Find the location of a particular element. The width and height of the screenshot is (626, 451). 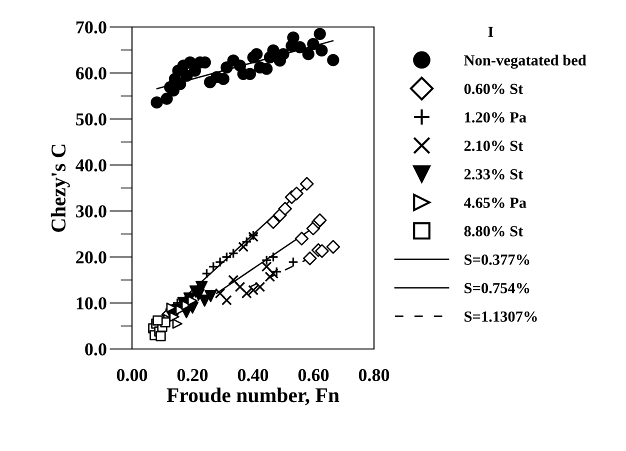

legend-label: S=0.754% is located at coordinates (497, 288).